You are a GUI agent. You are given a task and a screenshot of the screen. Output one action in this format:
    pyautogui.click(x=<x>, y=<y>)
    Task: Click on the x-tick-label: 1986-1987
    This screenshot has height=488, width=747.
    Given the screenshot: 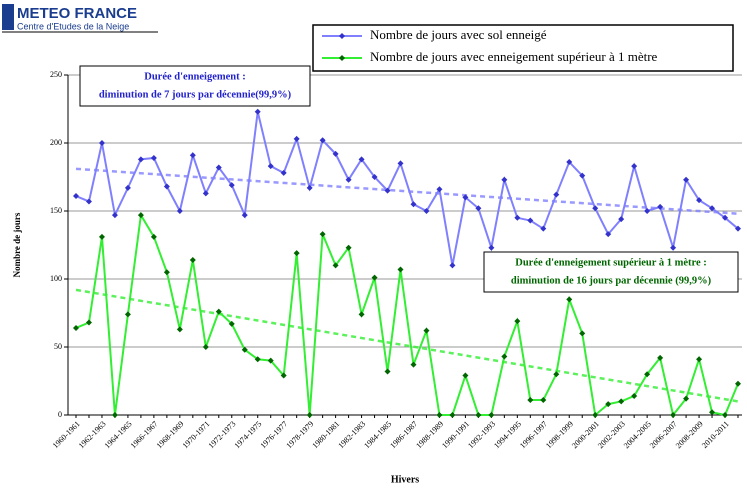 What is the action you would take?
    pyautogui.click(x=403, y=434)
    